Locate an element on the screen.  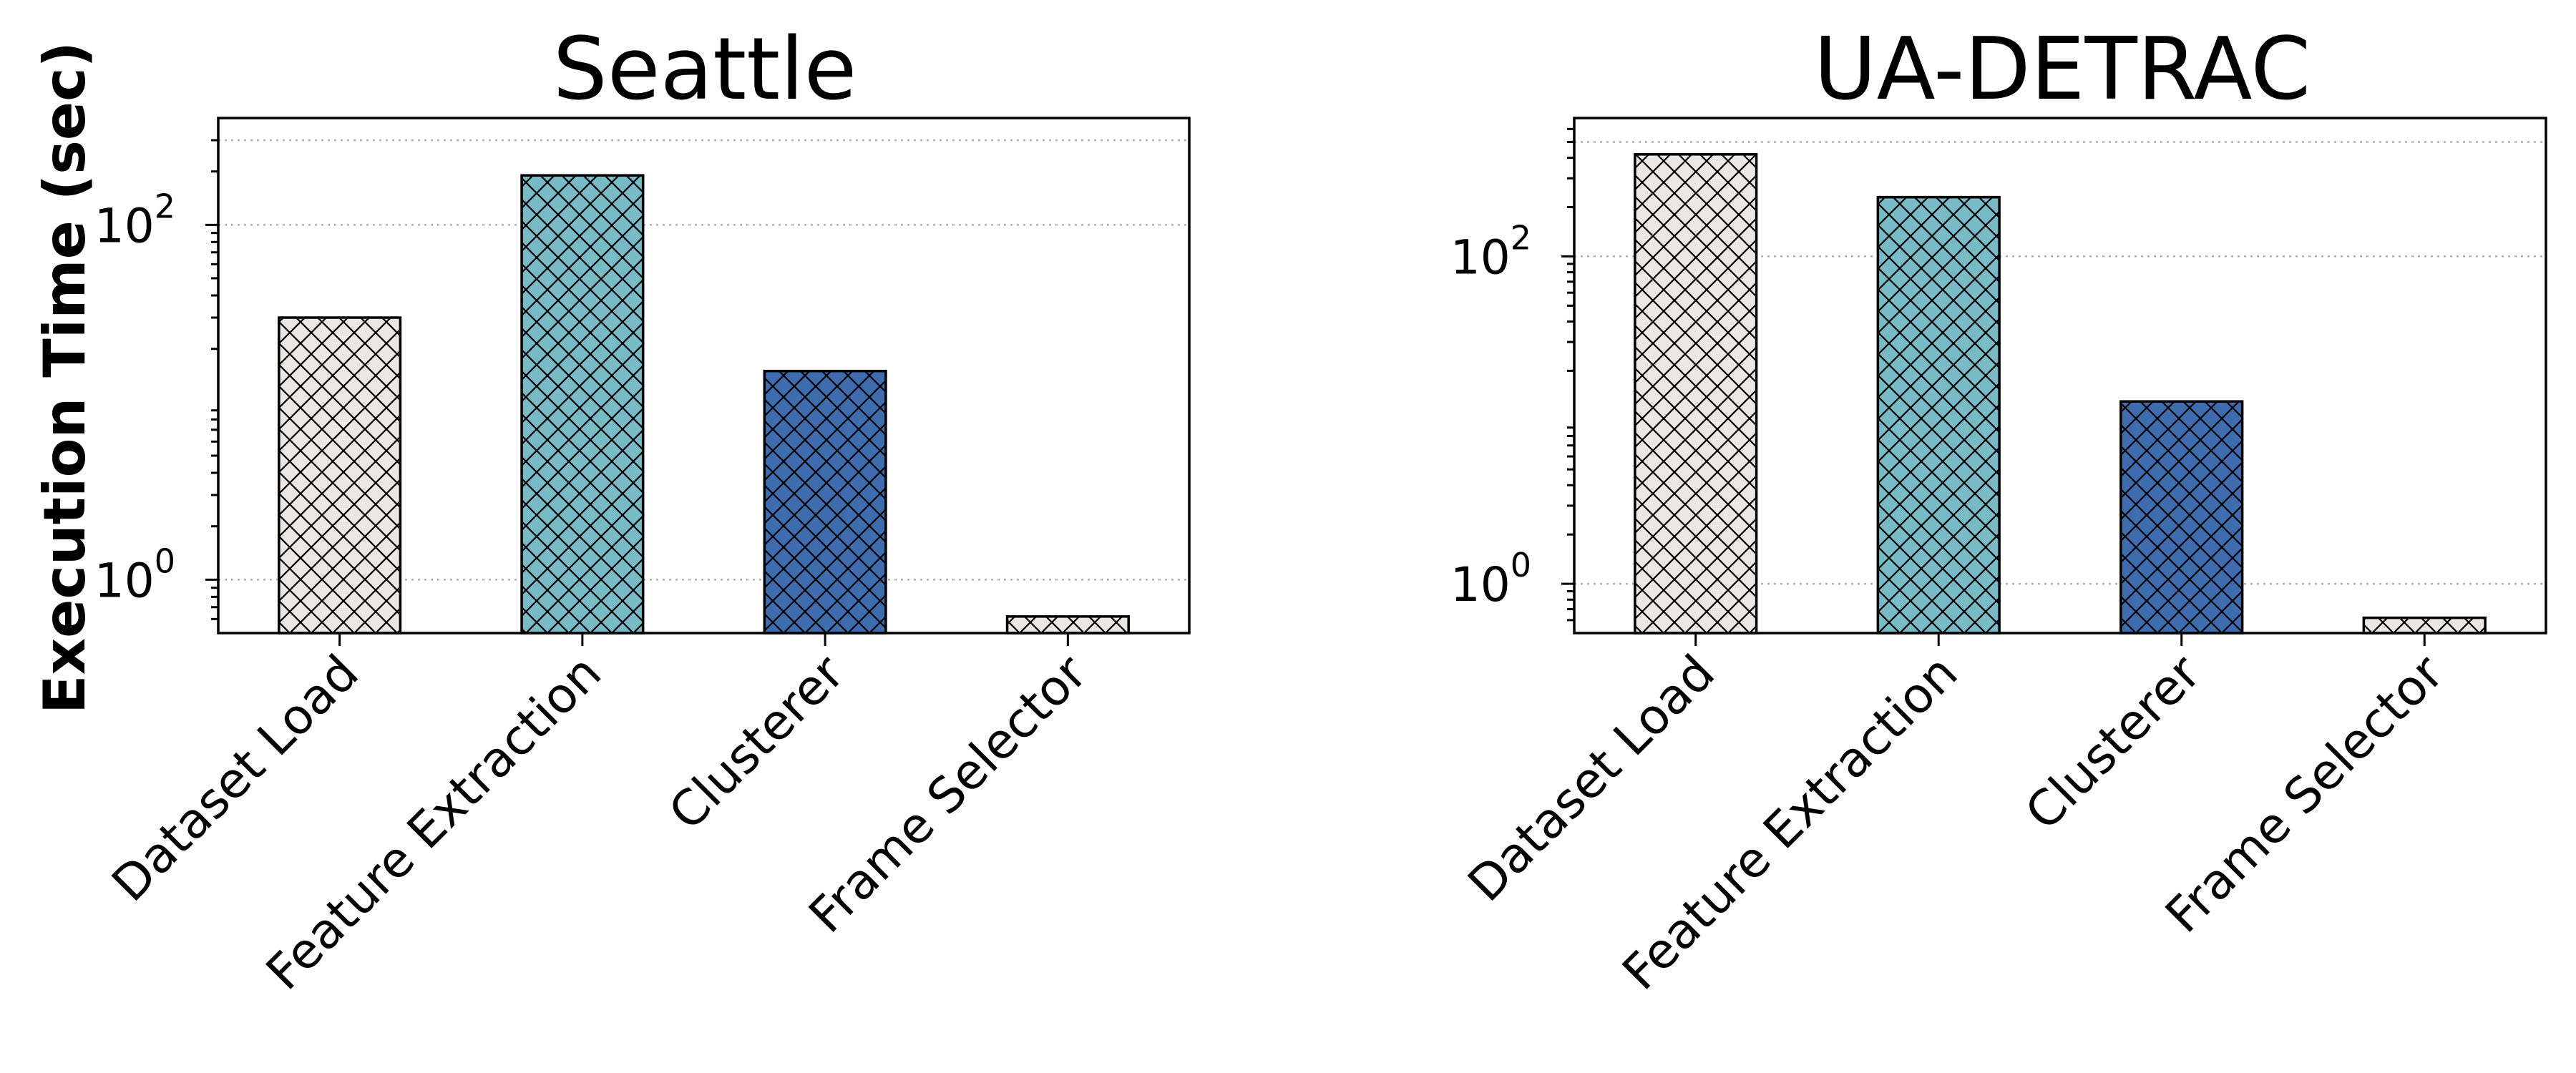
panel-title: UA-DETRAC is located at coordinates (2062, 69).